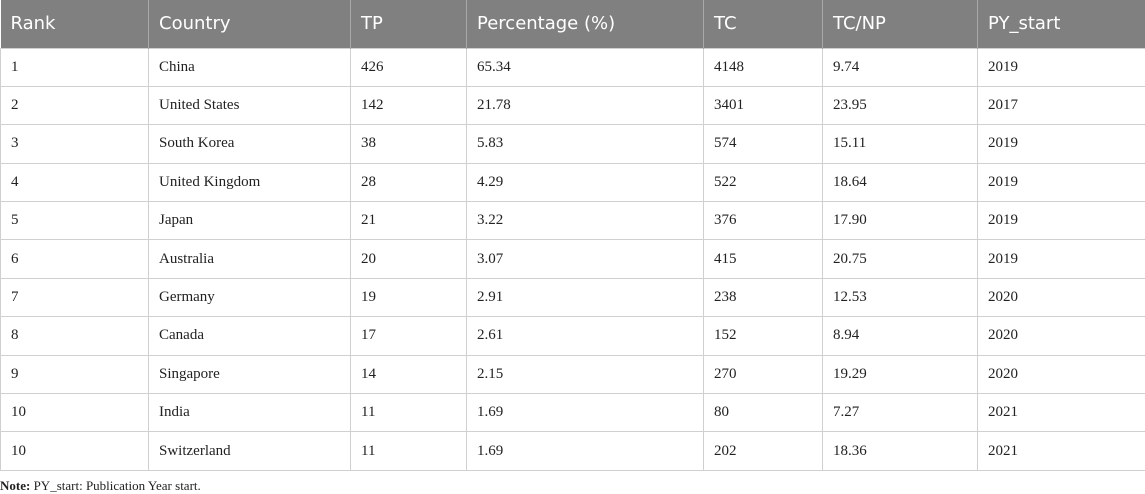 The image size is (1145, 494). I want to click on header-cell: TC, so click(763, 24).